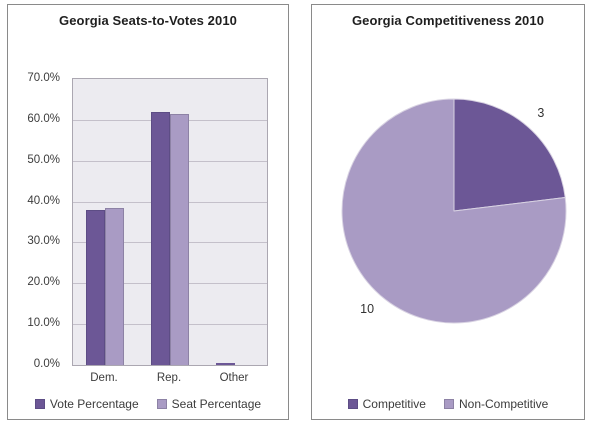  Describe the element at coordinates (503, 404) in the screenshot. I see `legend-label: Non-Competitive` at that location.